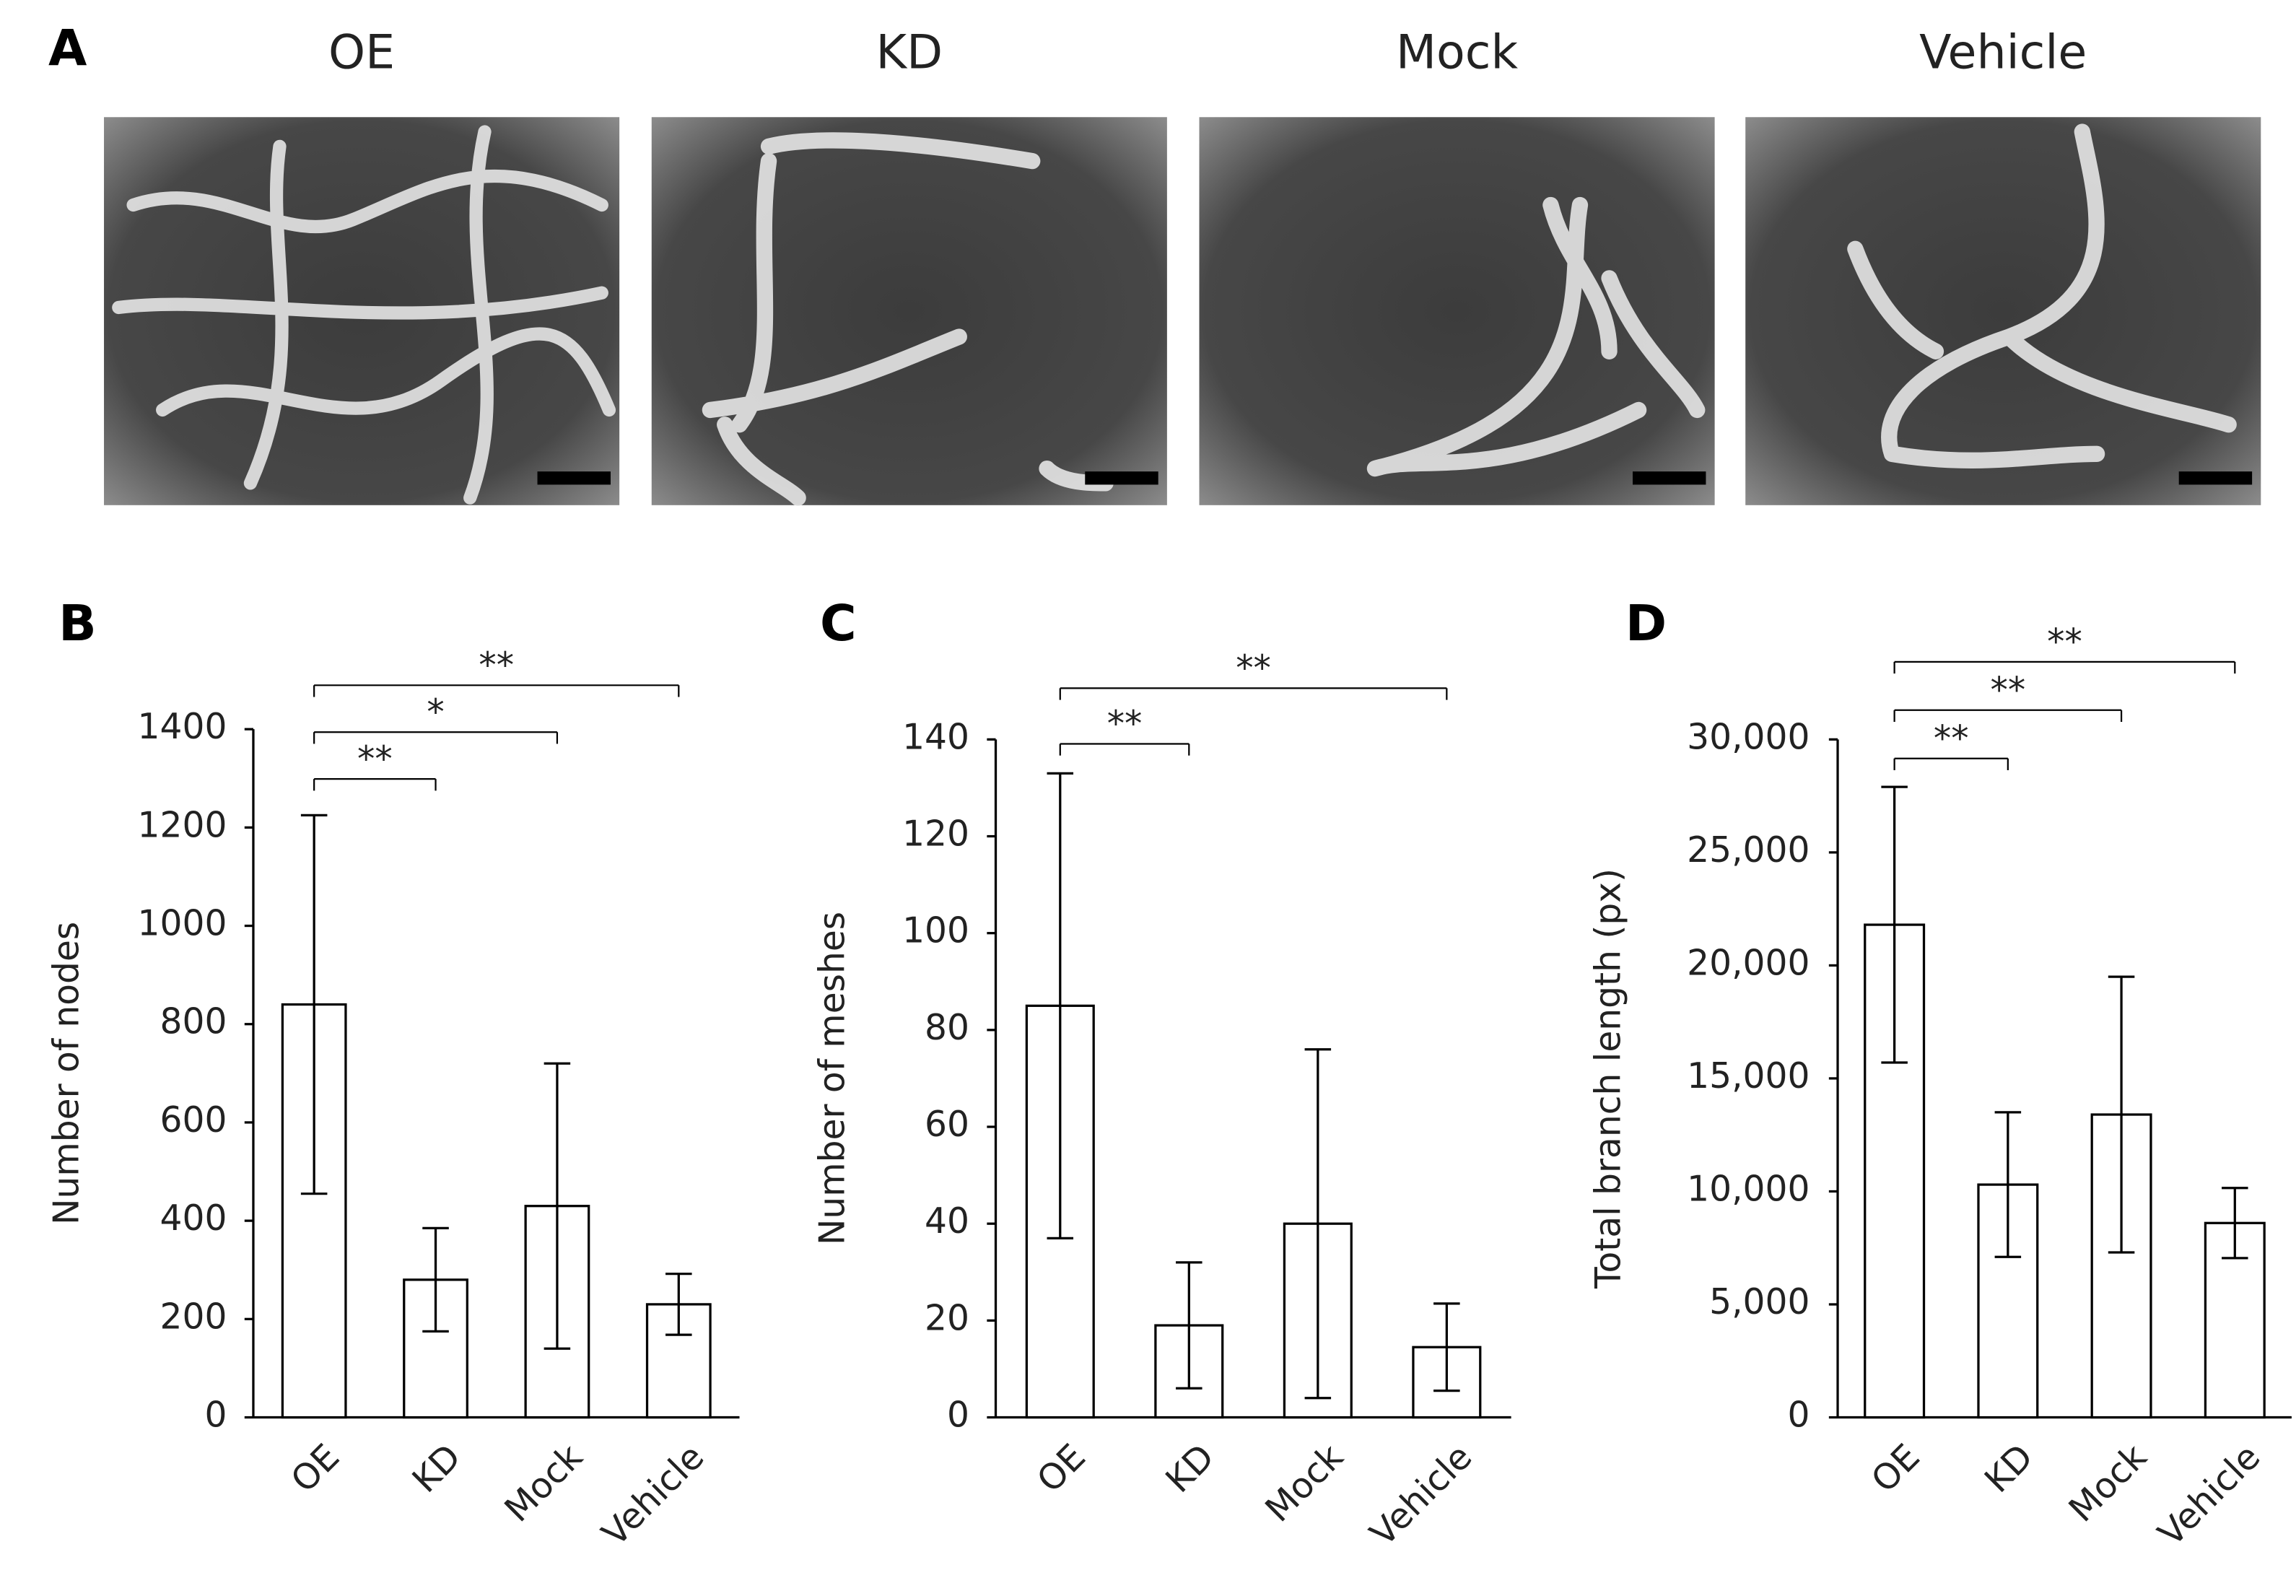 This screenshot has height=1596, width=2296. I want to click on y-tick-label: 800, so click(193, 1022).